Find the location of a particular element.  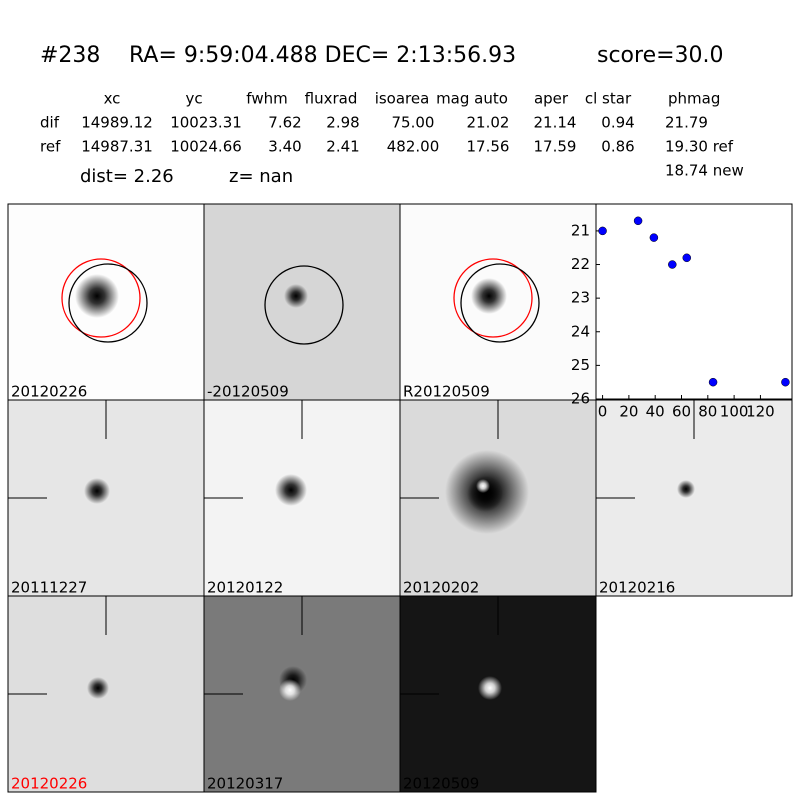

x-tick-label: 60 is located at coordinates (681, 412).